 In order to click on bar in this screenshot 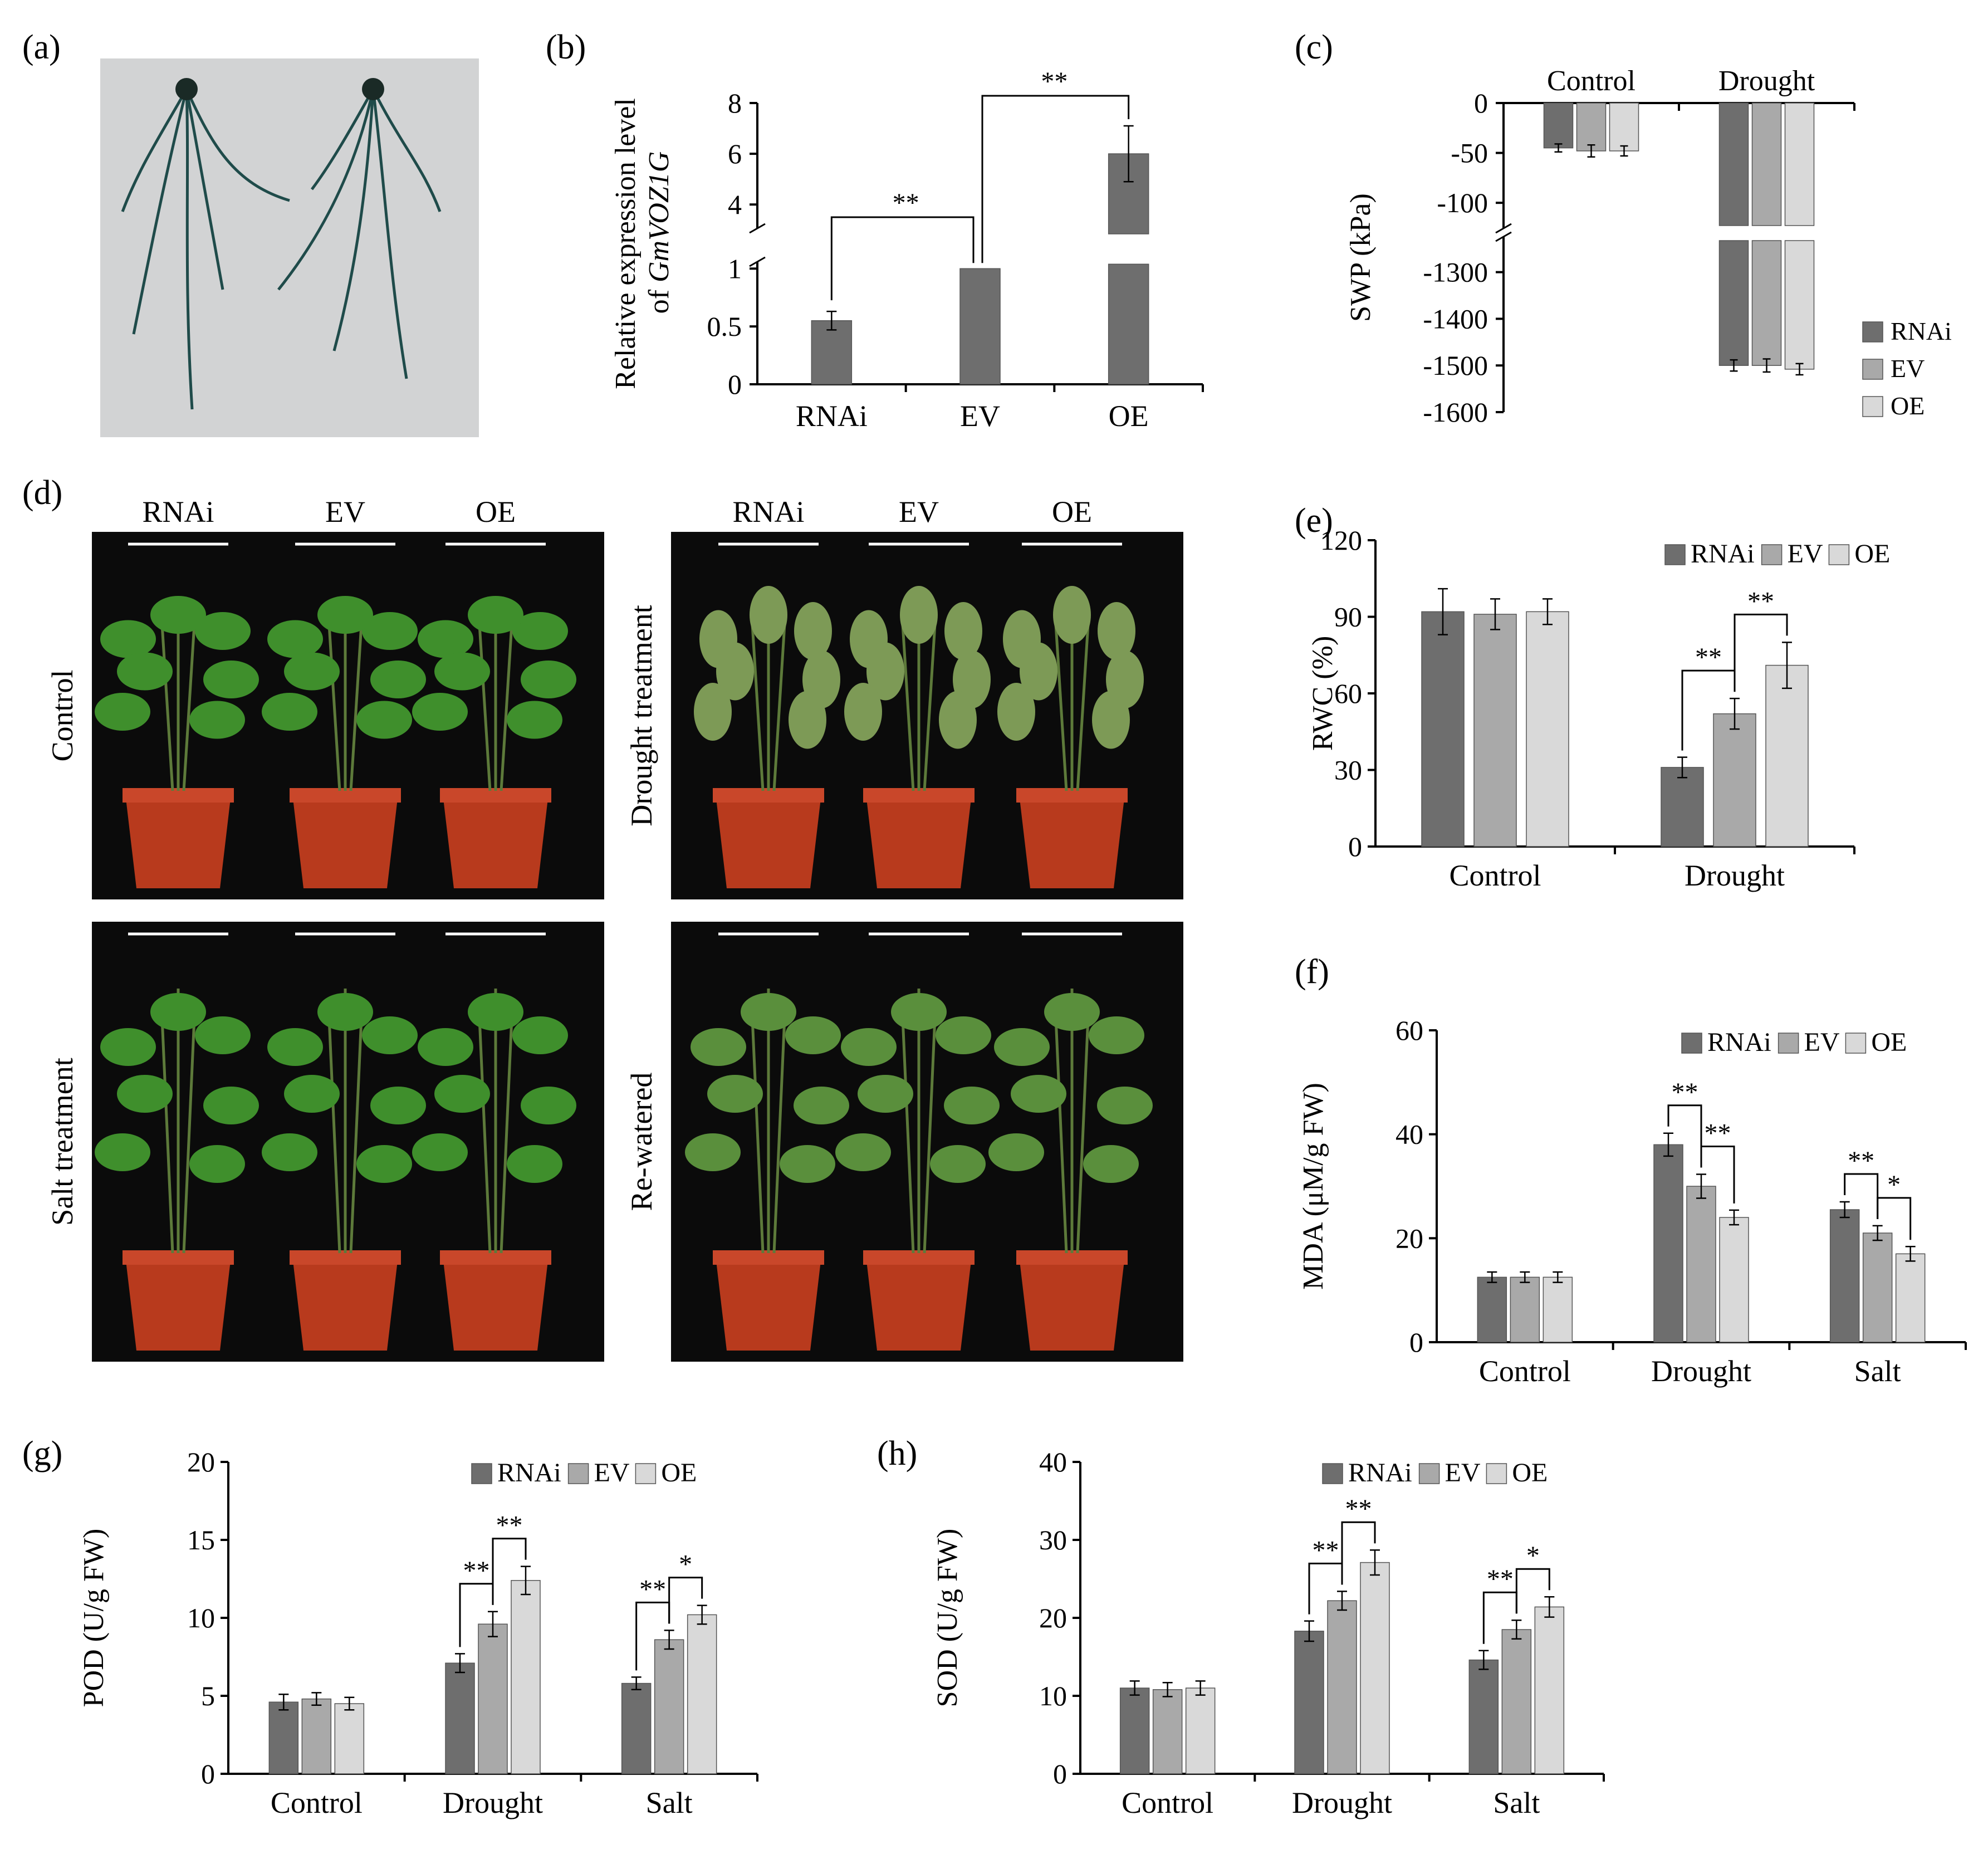, I will do `click(980, 326)`.